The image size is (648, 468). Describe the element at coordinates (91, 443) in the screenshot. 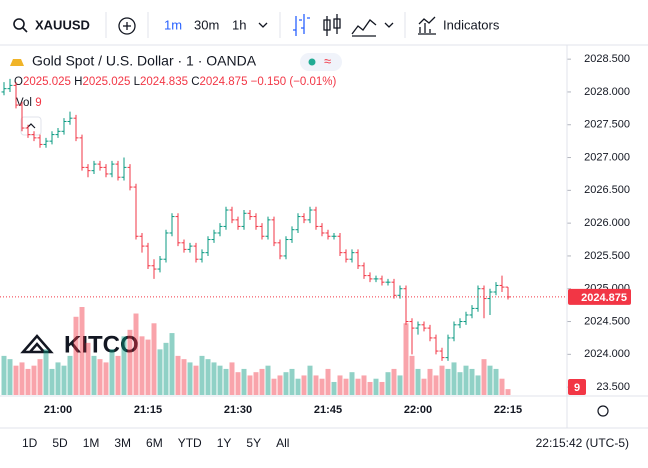

I see `range-button: 1M` at that location.